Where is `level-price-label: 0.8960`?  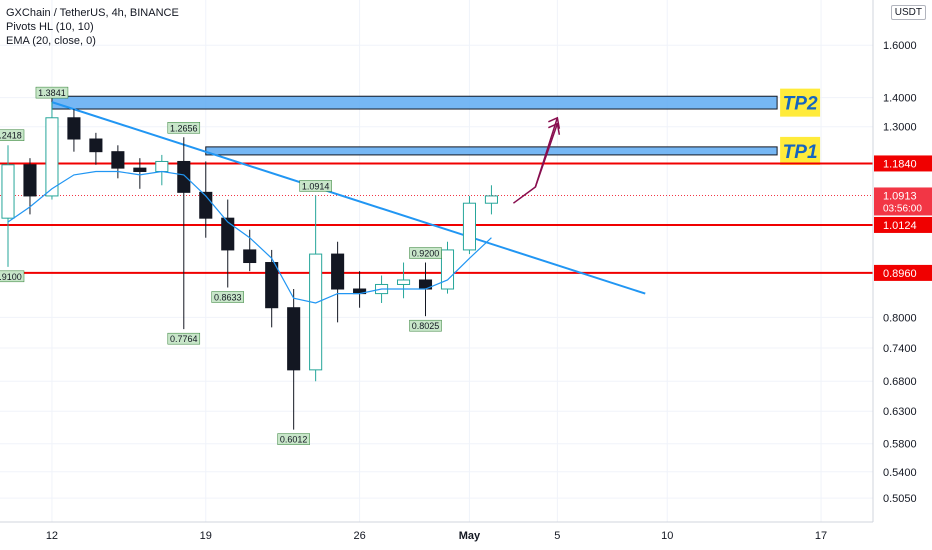
level-price-label: 0.8960 is located at coordinates (900, 274).